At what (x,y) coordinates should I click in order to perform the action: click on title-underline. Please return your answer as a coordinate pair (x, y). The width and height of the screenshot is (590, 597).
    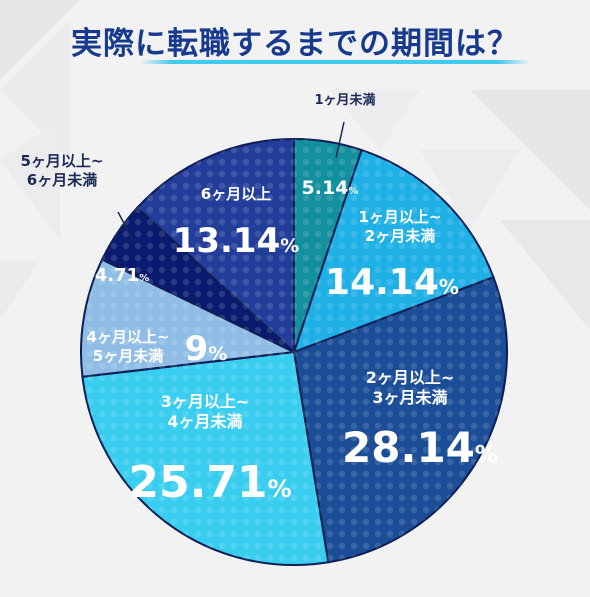
    Looking at the image, I should click on (335, 62).